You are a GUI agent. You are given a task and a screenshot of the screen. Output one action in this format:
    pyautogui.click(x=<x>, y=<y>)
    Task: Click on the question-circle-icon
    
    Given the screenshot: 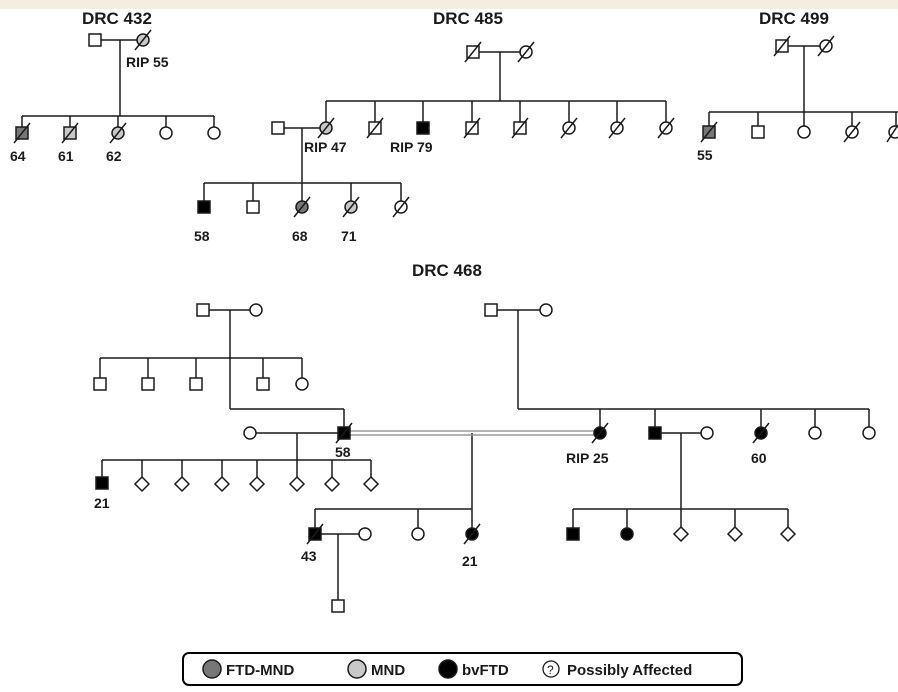 What is the action you would take?
    pyautogui.click(x=551, y=669)
    